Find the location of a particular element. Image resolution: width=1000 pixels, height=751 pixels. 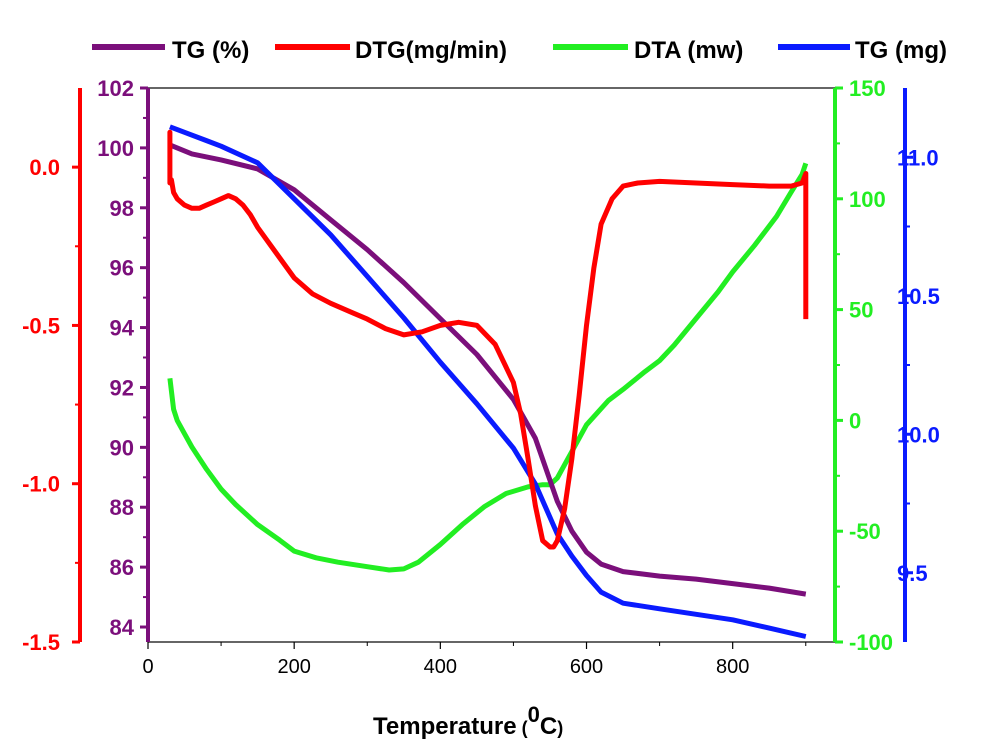

y-tick-label-tg-pct: 98 is located at coordinates (122, 208).